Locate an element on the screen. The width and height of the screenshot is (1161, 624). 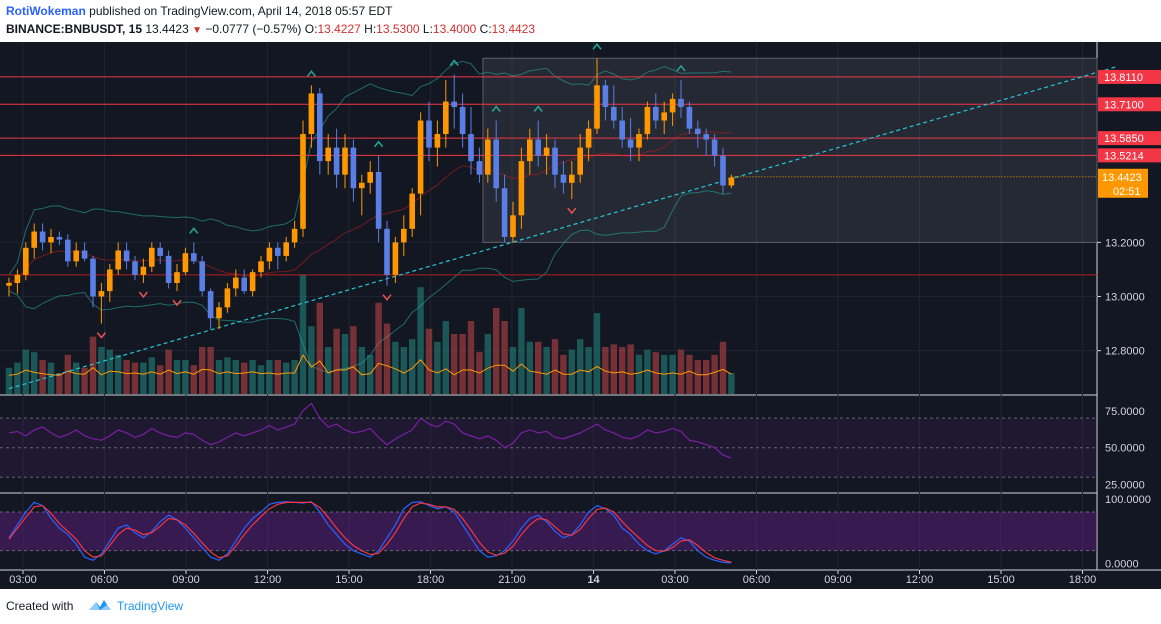
time-axis-label: 12:00 is located at coordinates (268, 580).